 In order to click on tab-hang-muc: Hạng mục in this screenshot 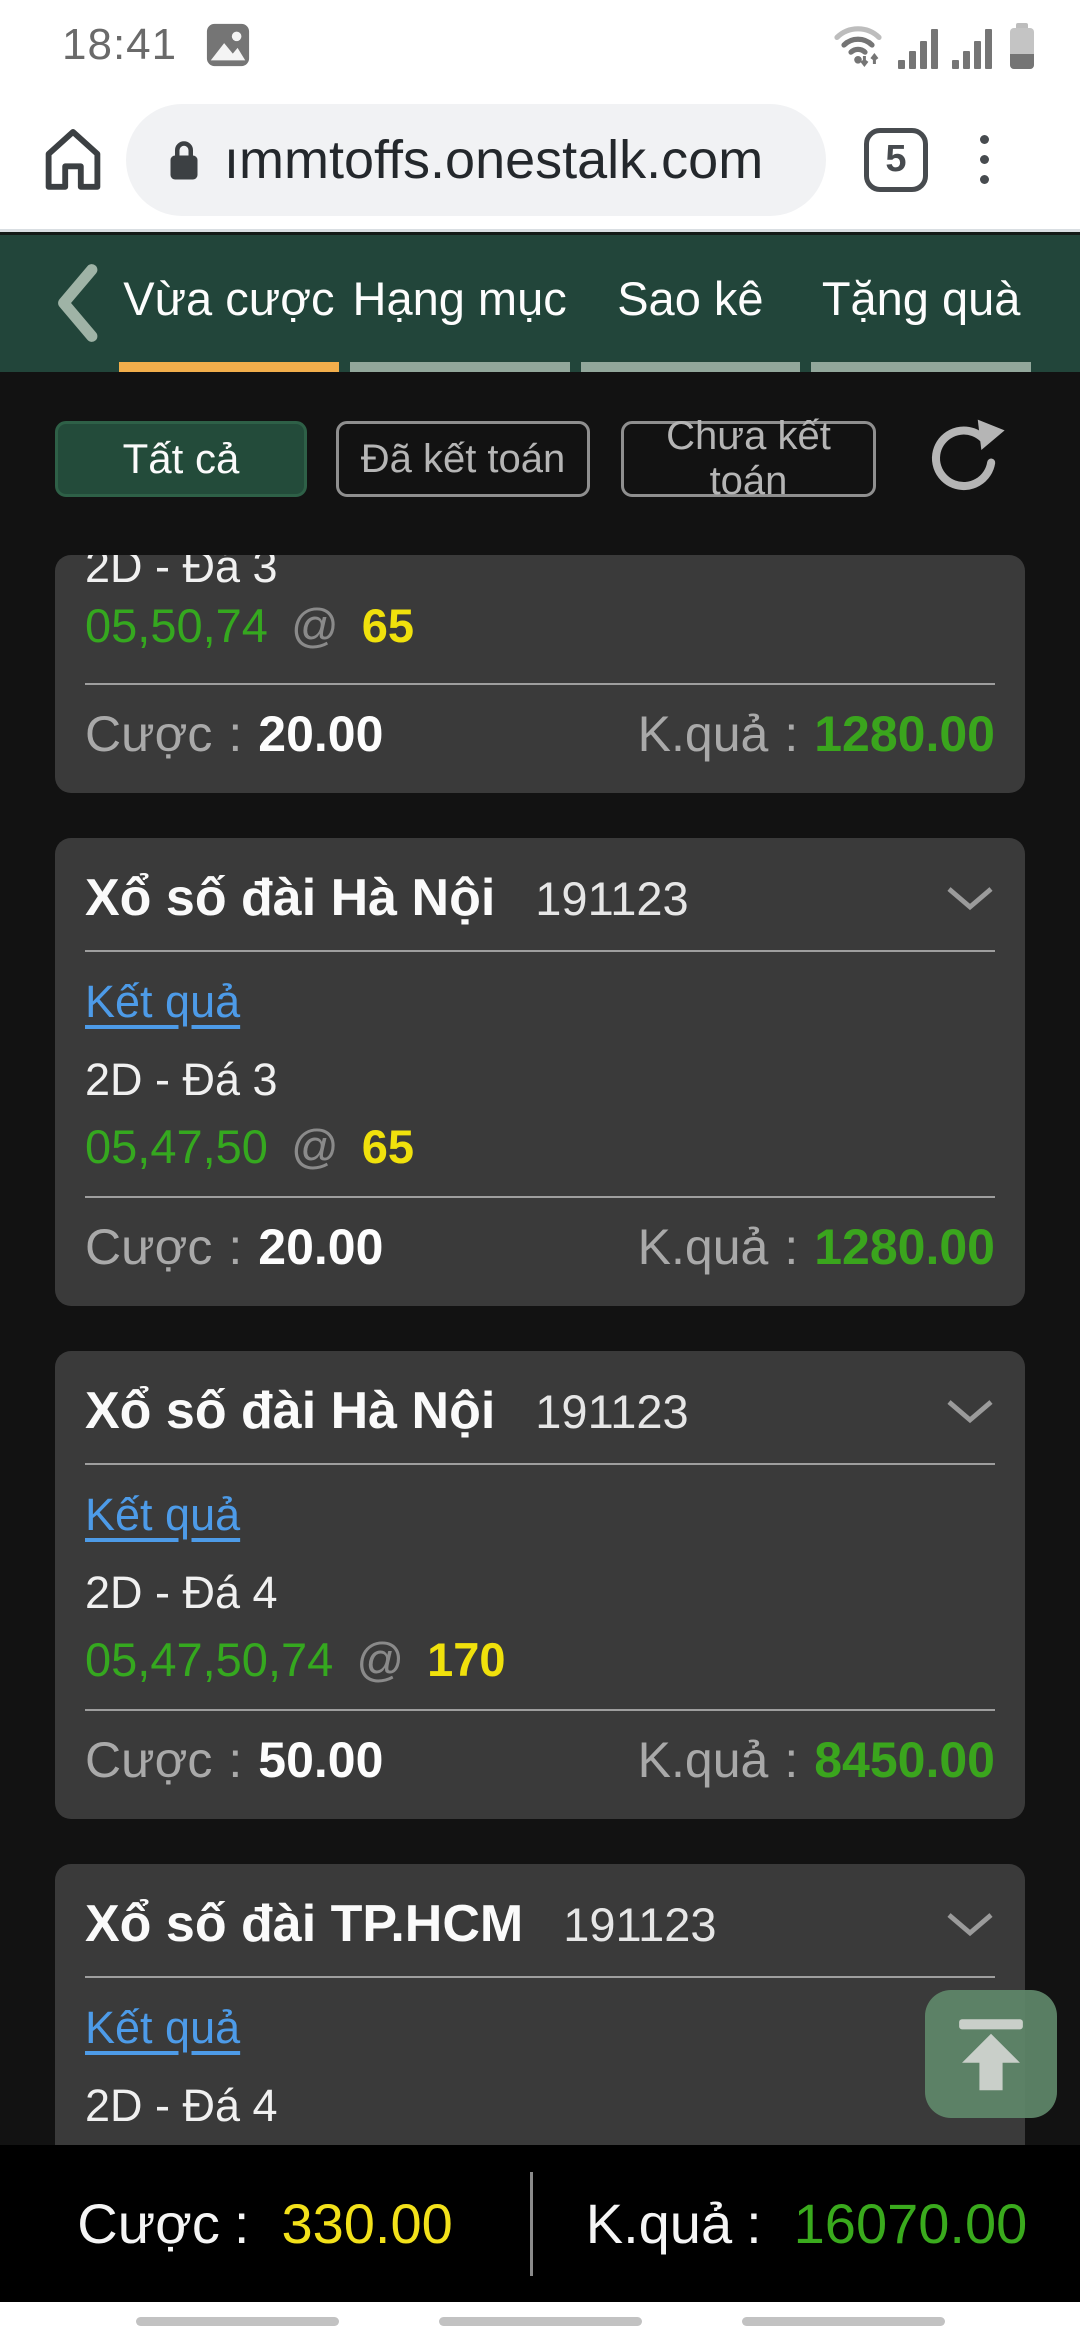, I will do `click(459, 298)`.